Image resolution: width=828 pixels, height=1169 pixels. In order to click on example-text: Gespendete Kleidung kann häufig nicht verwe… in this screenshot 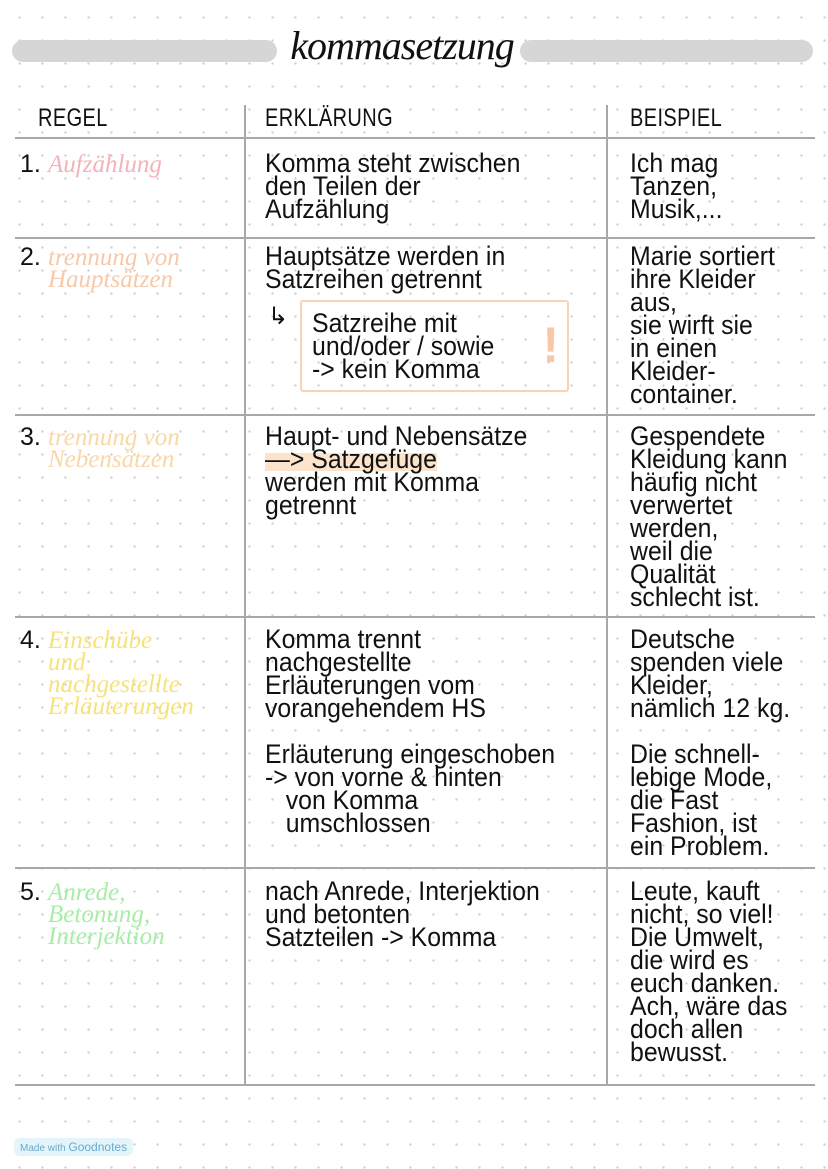, I will do `click(709, 516)`.